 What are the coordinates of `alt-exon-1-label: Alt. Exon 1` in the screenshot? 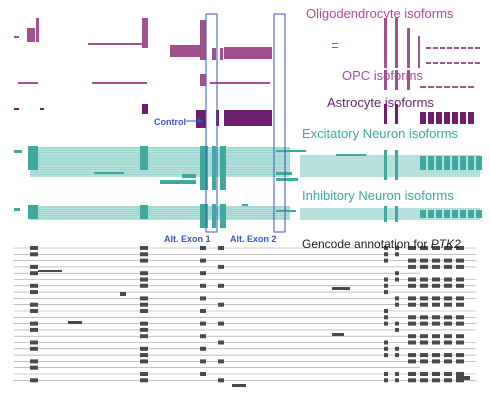 It's located at (187, 239).